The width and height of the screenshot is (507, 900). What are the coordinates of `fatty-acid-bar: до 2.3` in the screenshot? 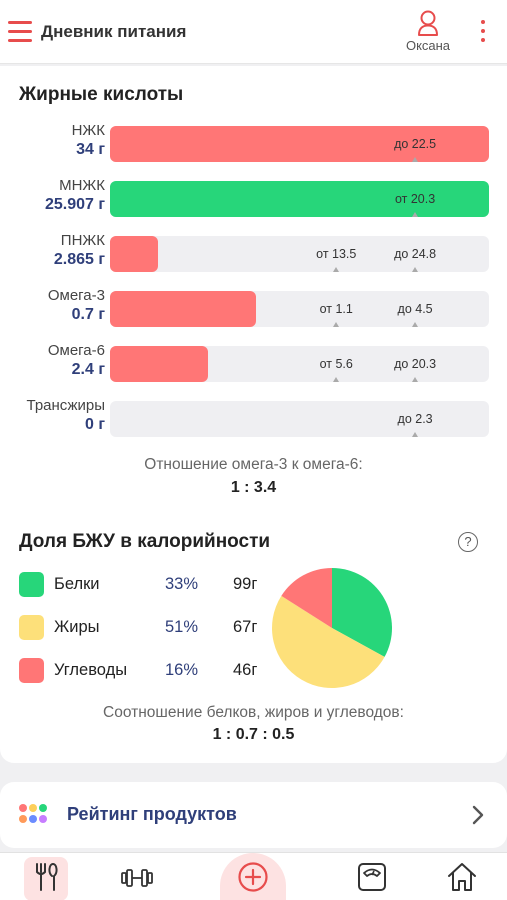 It's located at (299, 419).